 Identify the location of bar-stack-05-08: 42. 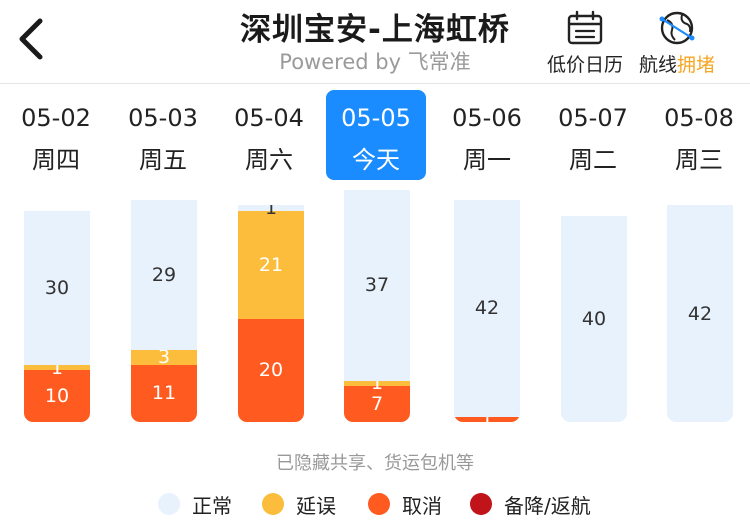
(700, 313).